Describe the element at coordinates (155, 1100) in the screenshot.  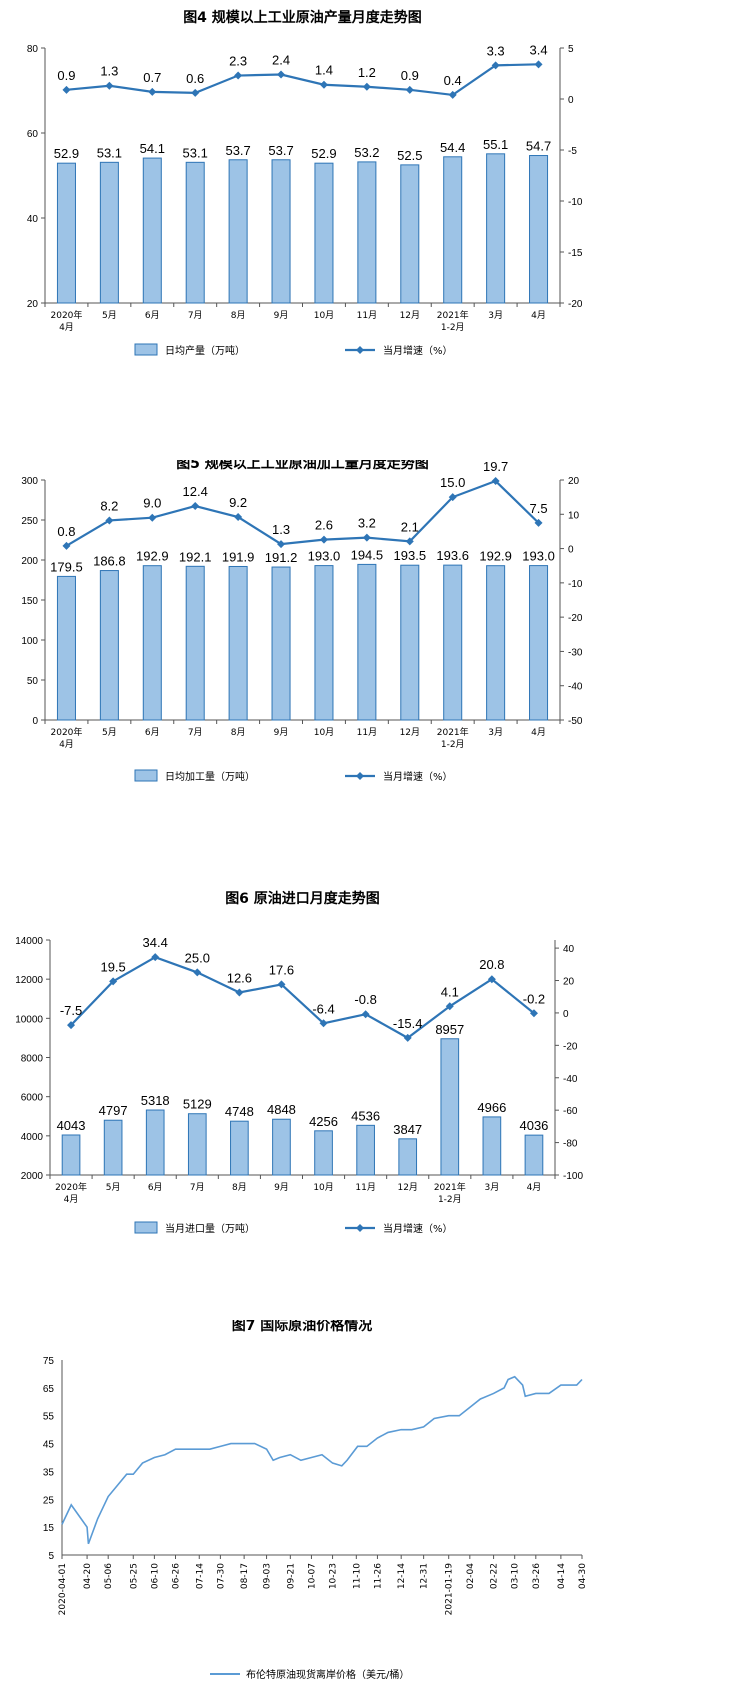
I see `bar-value-label: 5318` at that location.